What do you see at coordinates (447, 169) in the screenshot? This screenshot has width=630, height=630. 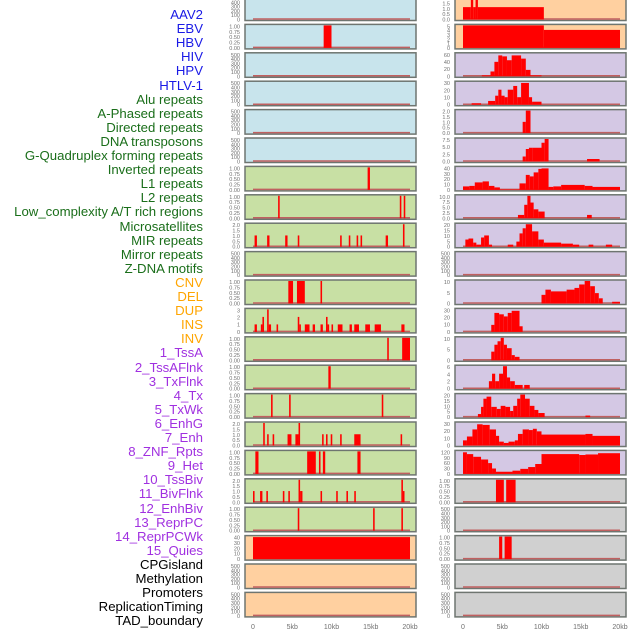 I see `y-tick-label: 40` at bounding box center [447, 169].